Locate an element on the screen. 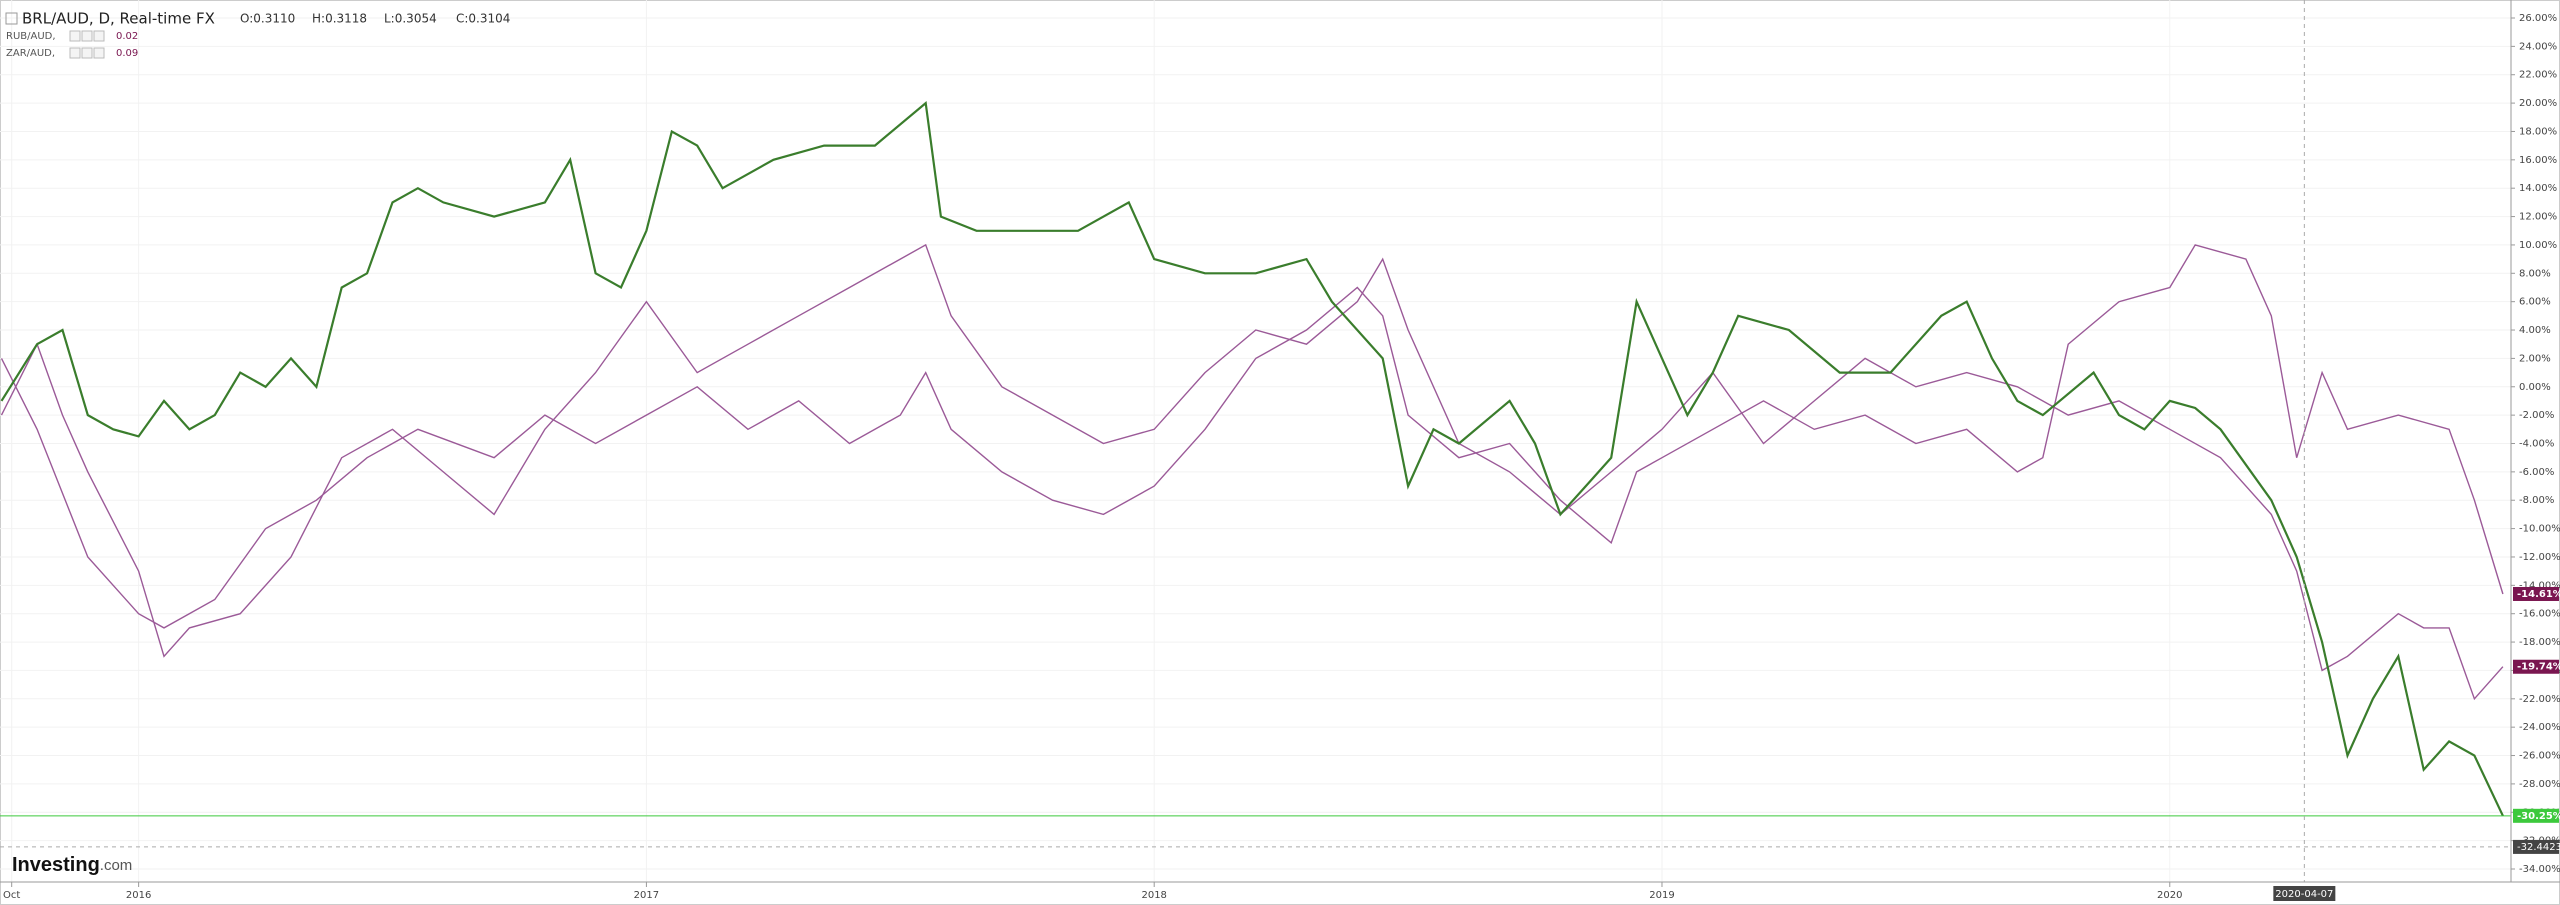 This screenshot has height=905, width=2560. y-tick-label: 8.00% is located at coordinates (2535, 273).